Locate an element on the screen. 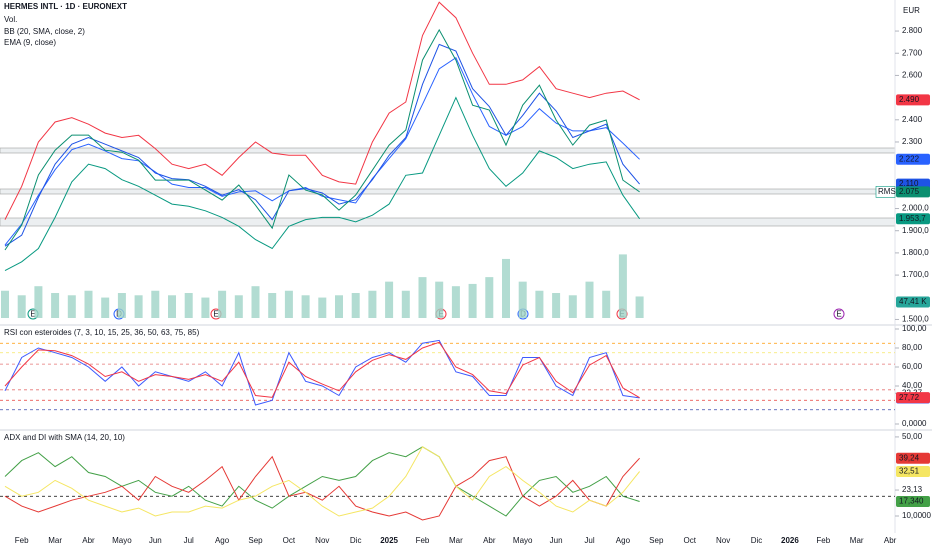  indicator-label: Vol. is located at coordinates (10, 19).